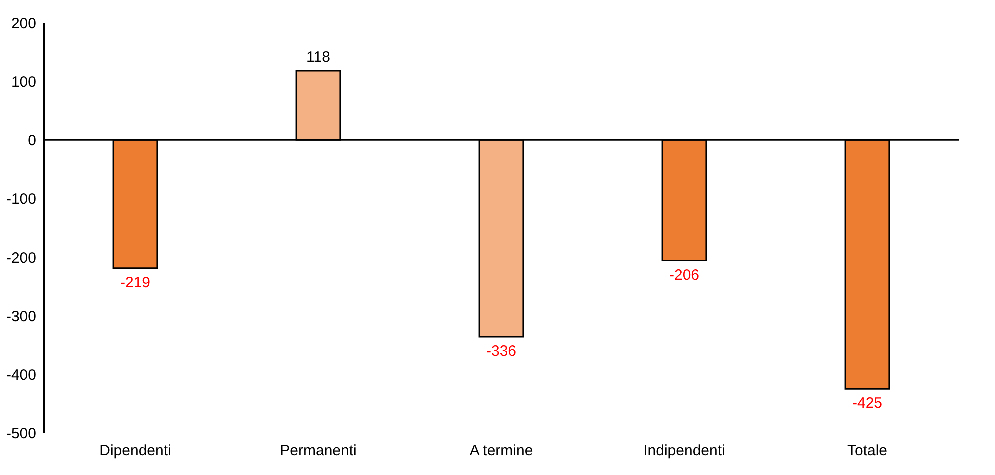  I want to click on y-tick-label: 100, so click(23, 83).